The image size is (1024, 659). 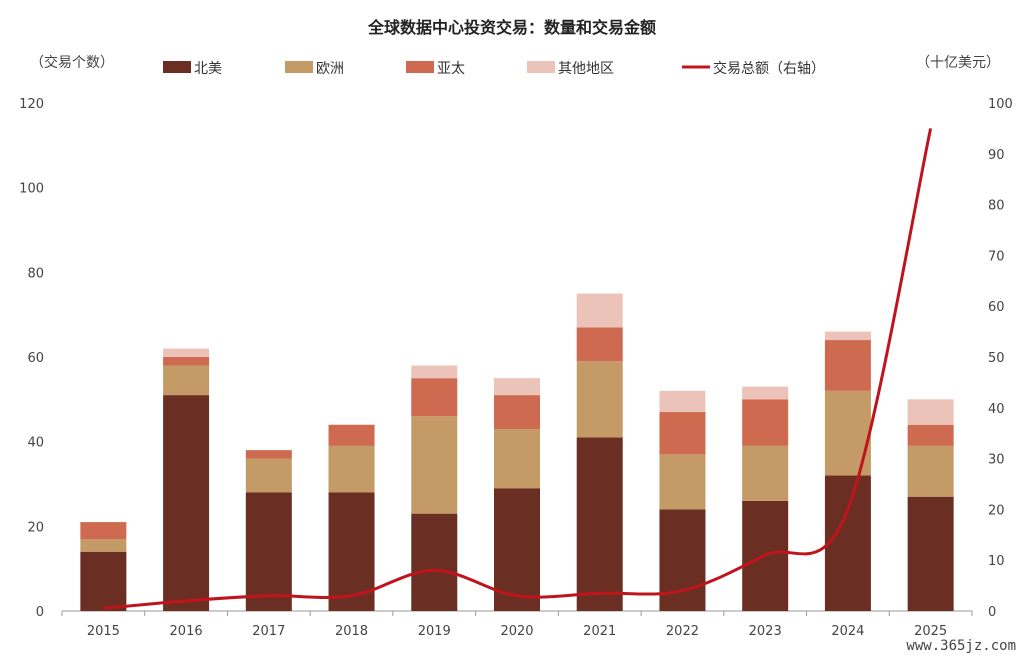 I want to click on legend-label: 其他地区, so click(x=586, y=69).